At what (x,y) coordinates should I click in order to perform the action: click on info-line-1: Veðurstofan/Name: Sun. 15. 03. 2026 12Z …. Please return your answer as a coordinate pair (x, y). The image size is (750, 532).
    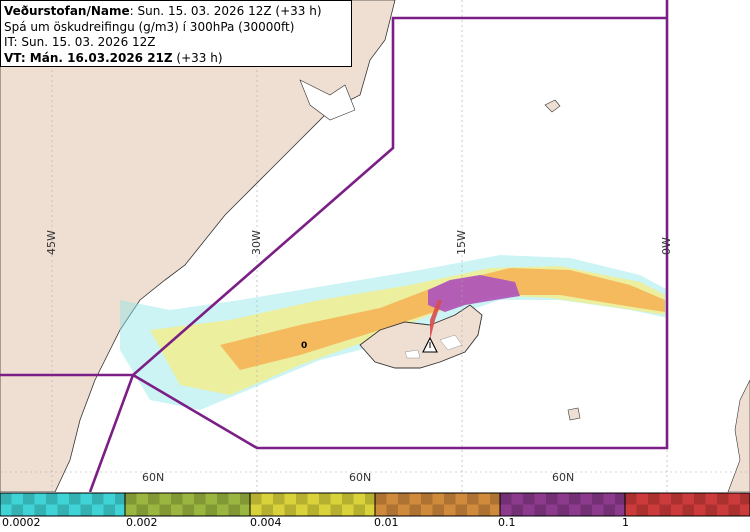
    Looking at the image, I should click on (176, 12).